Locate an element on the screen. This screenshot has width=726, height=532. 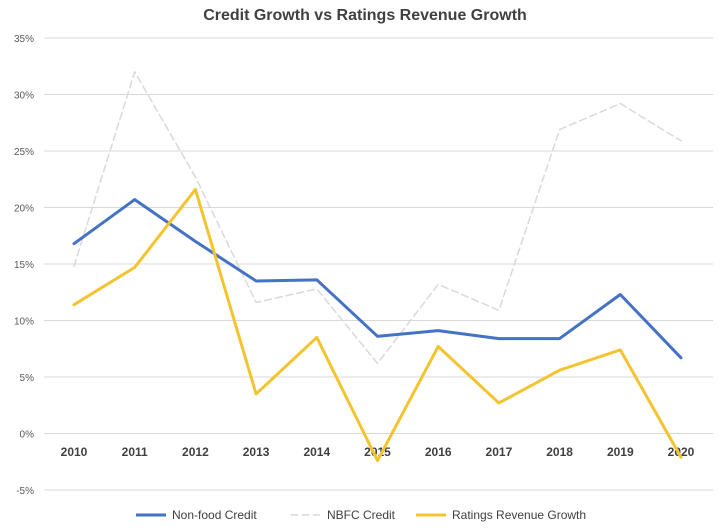
x-tick-label: 2016 is located at coordinates (438, 452).